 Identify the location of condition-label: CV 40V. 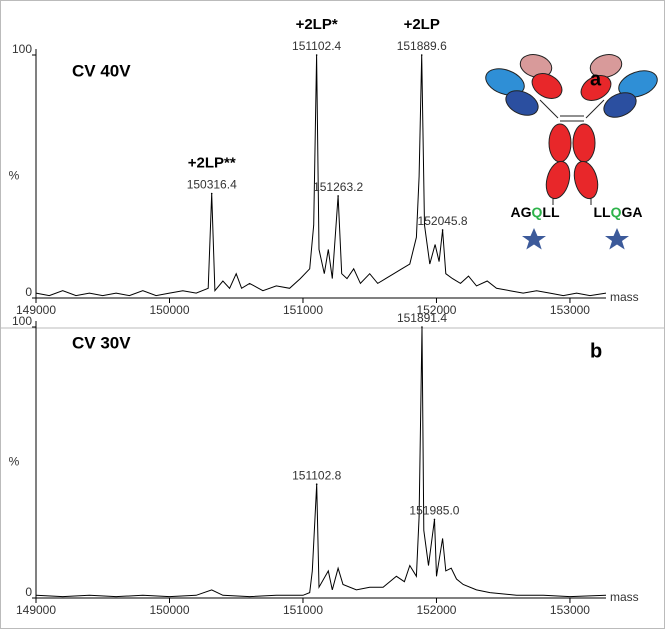
(101, 70).